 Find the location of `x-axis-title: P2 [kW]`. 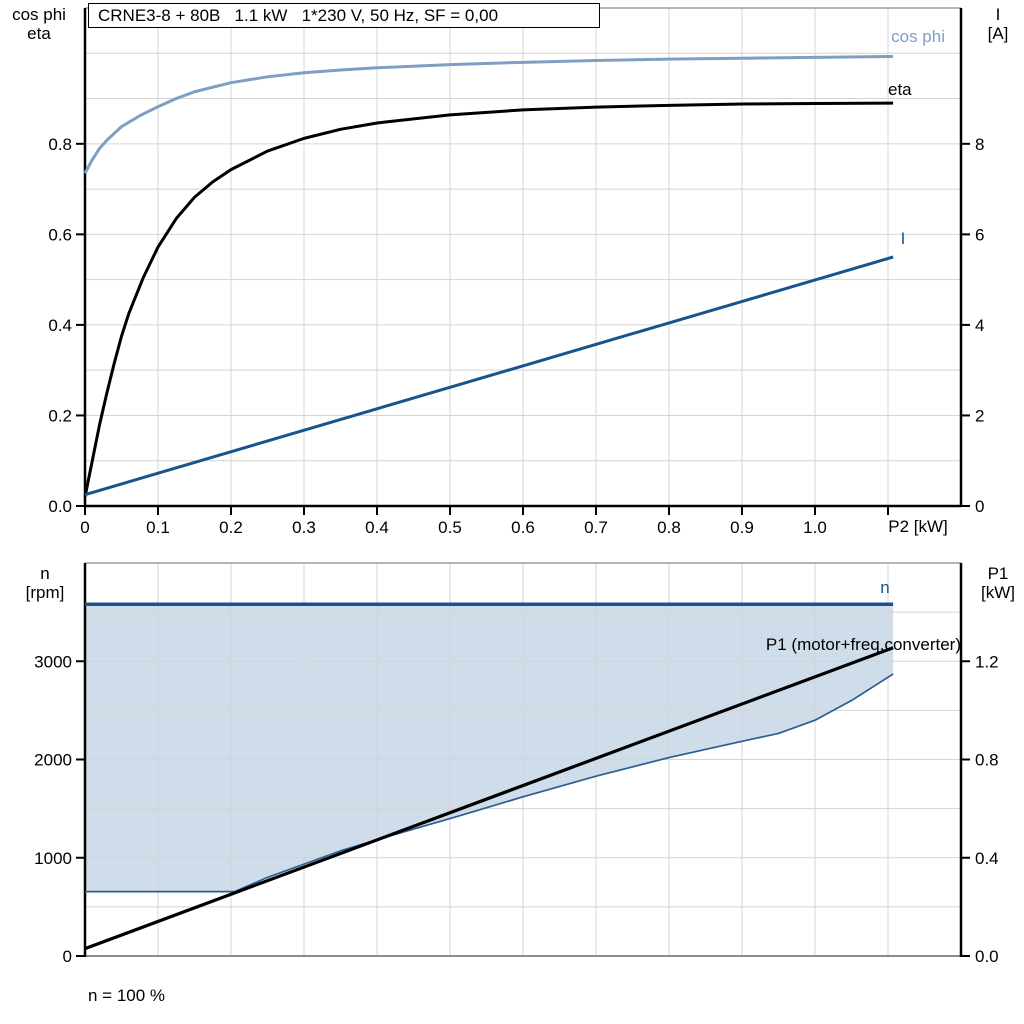

x-axis-title: P2 [kW] is located at coordinates (918, 526).